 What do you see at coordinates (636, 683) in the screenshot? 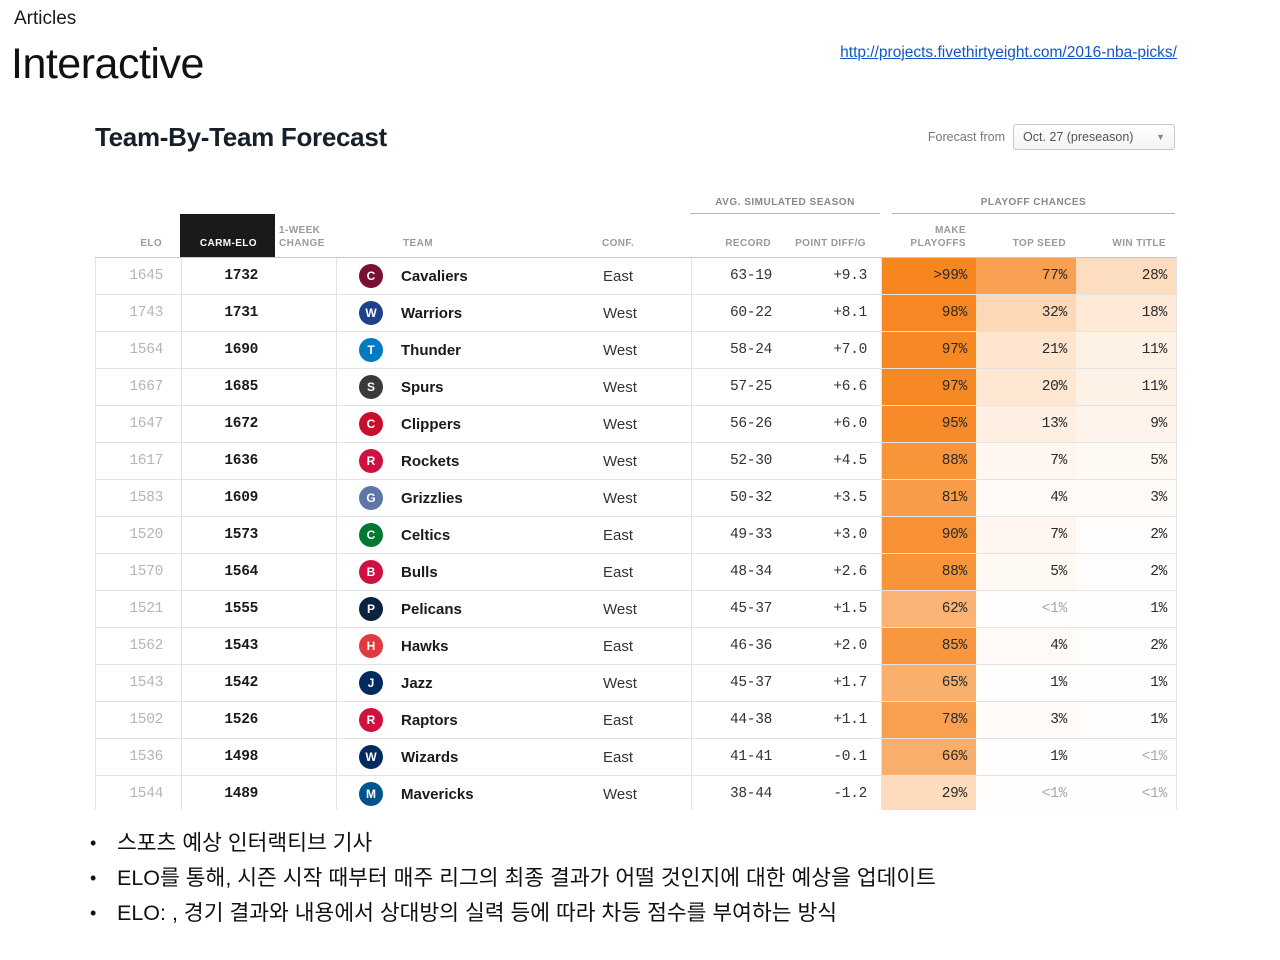
I see `team-row: 1543 1542 J Jazz West 45-37 +1.7 65% 1% 1%` at bounding box center [636, 683].